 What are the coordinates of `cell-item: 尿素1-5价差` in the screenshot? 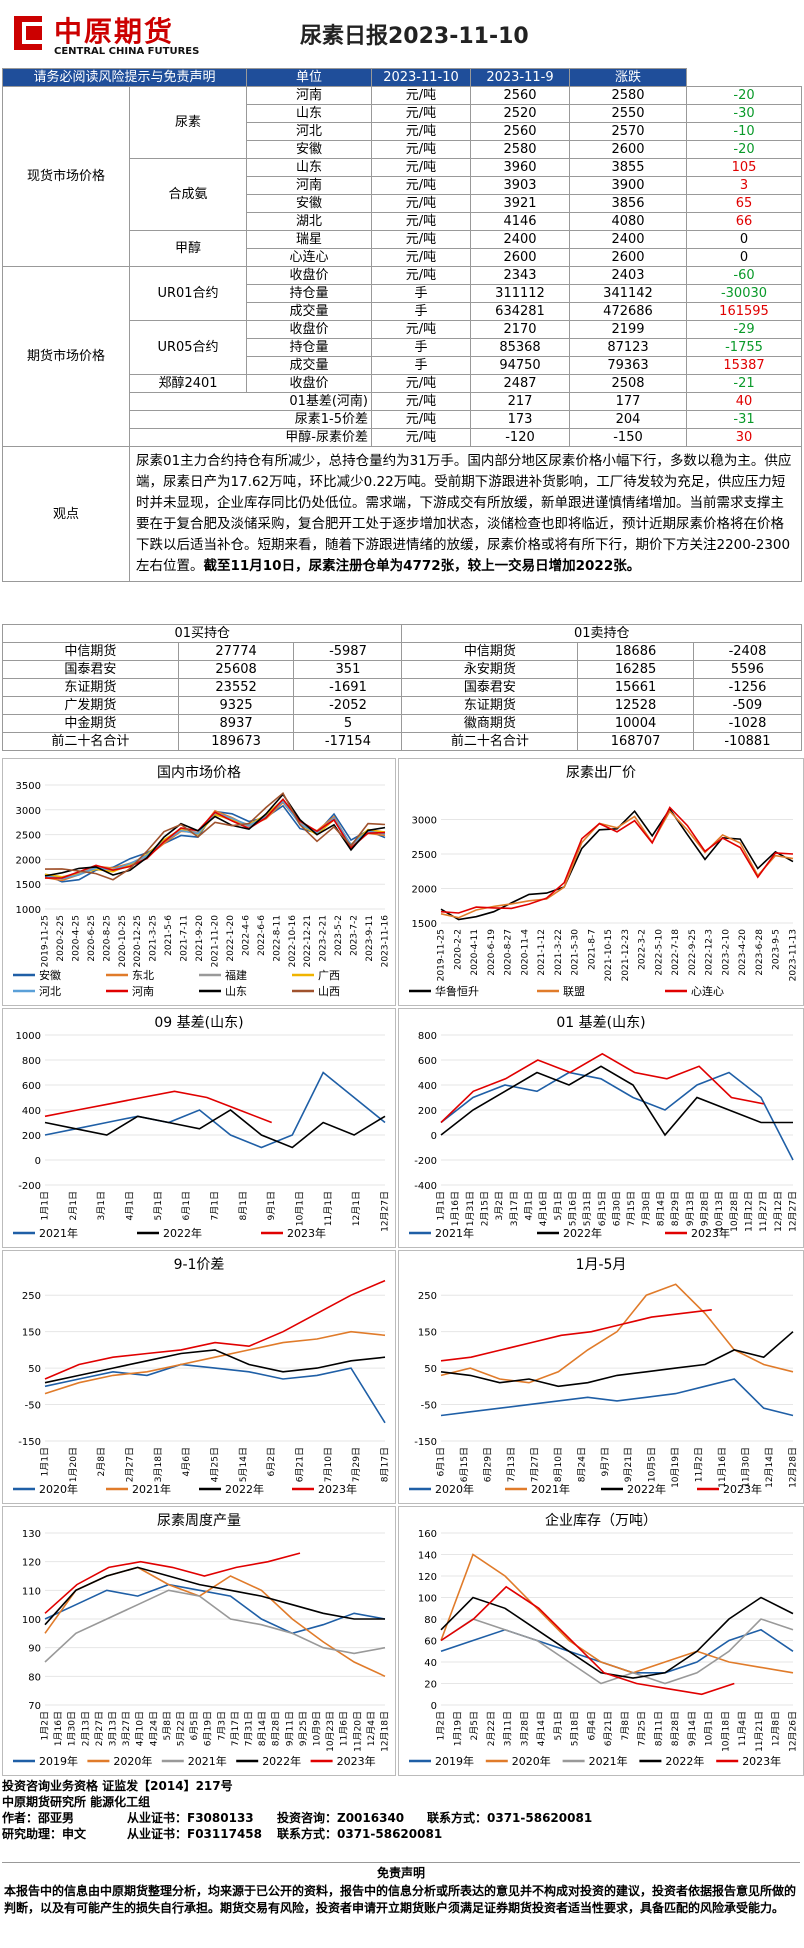 It's located at (250, 419).